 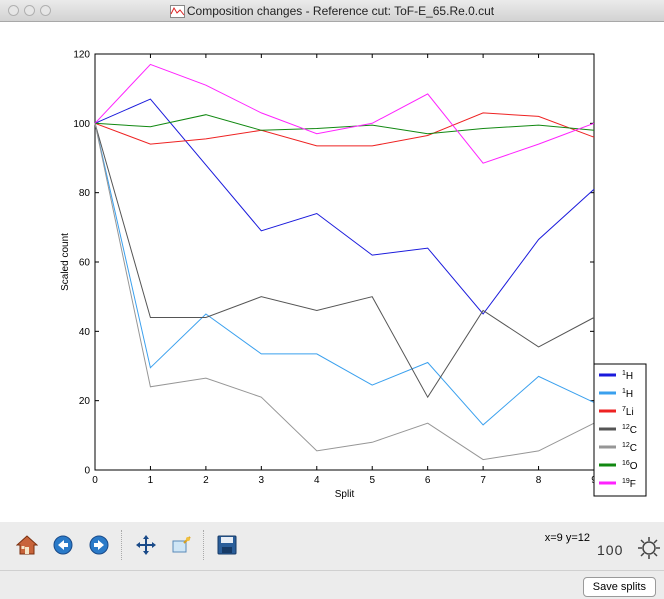 What do you see at coordinates (29, 10) in the screenshot?
I see `minimize-window-button` at bounding box center [29, 10].